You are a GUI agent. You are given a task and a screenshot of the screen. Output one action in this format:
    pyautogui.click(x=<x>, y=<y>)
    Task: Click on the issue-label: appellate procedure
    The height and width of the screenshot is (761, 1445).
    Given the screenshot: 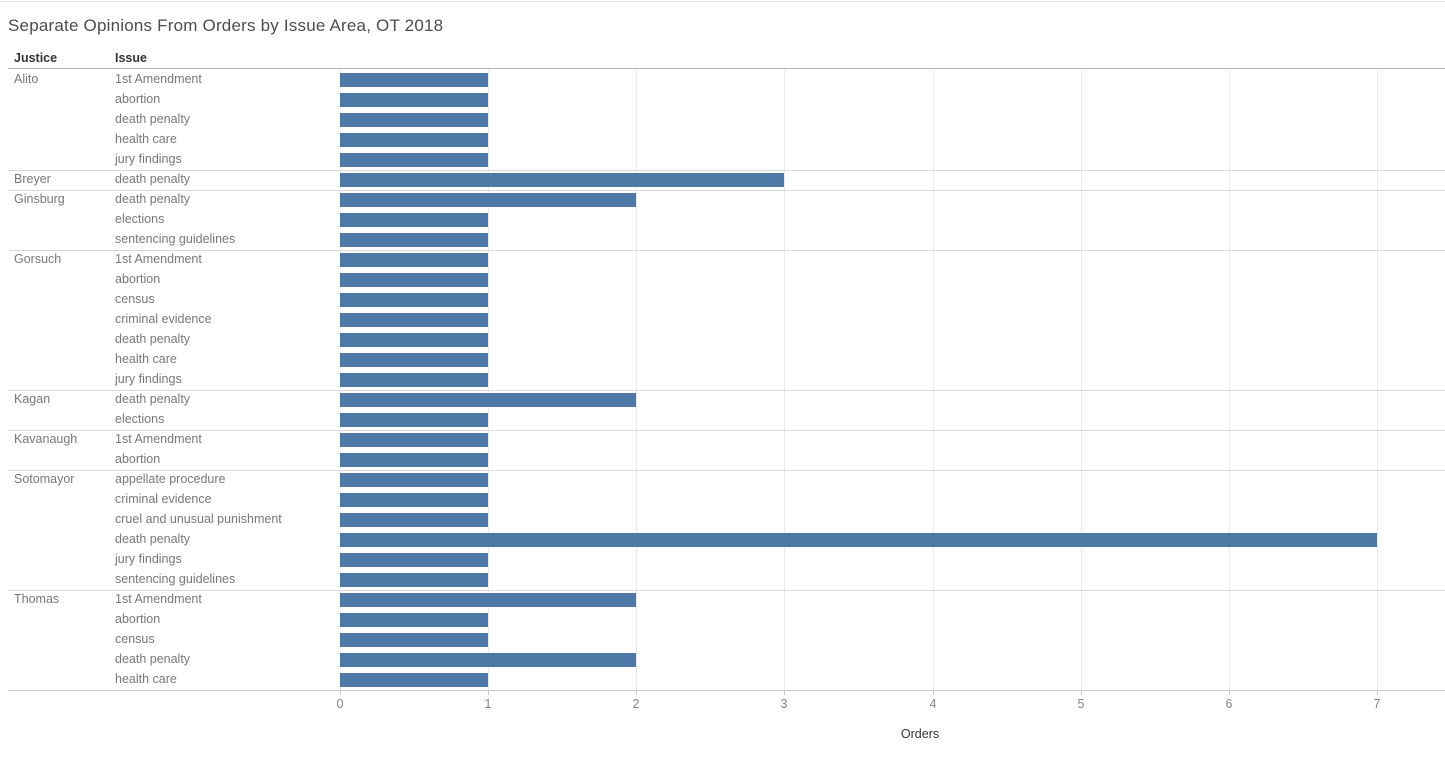 What is the action you would take?
    pyautogui.click(x=170, y=479)
    